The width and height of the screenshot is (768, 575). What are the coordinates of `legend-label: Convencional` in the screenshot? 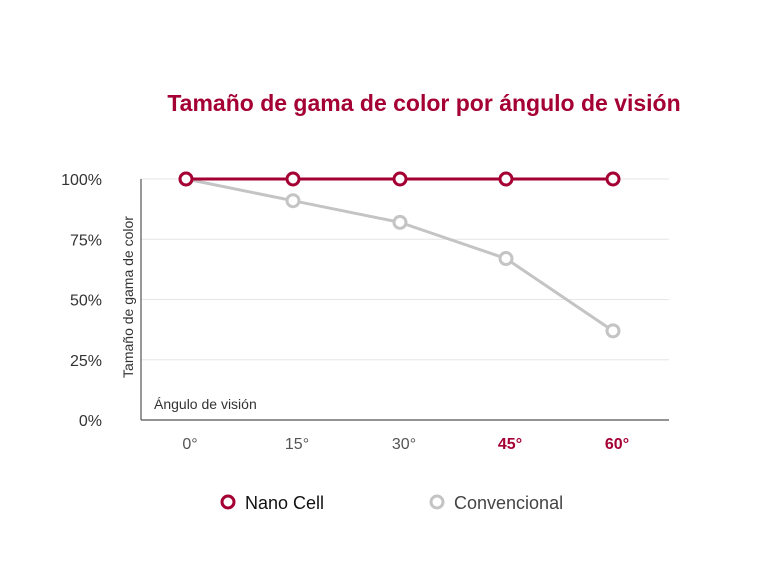 It's located at (508, 503).